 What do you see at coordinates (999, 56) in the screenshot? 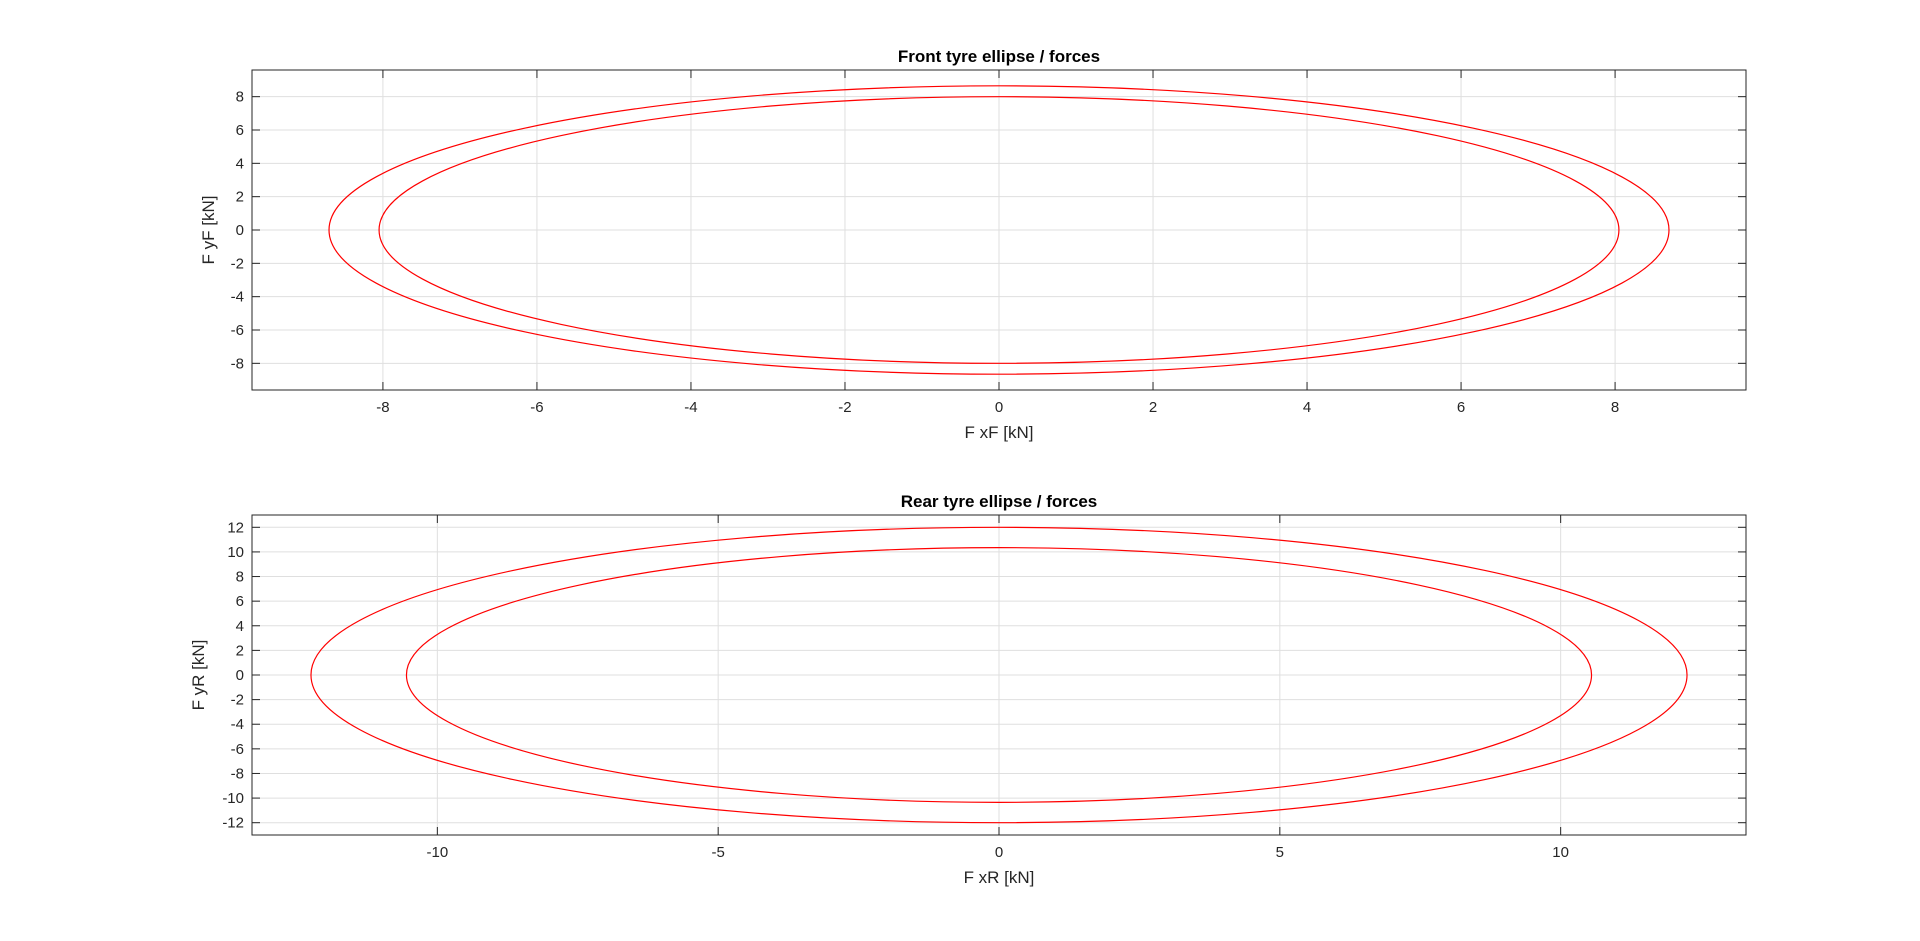
I see `chart-title: Front tyre ellipse / forces` at bounding box center [999, 56].